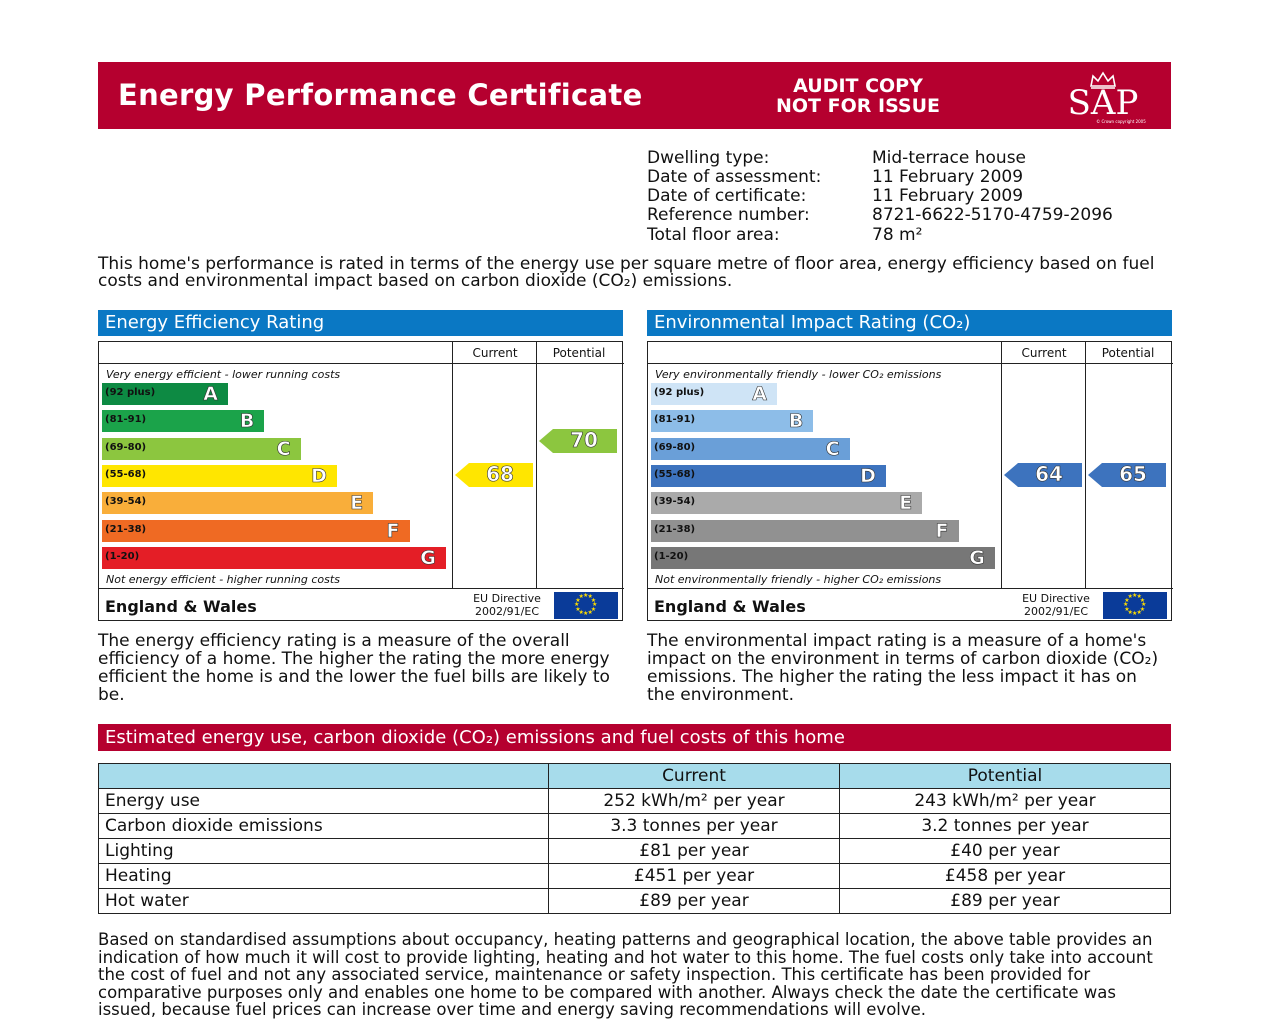 Image resolution: width=1266 pixels, height=1025 pixels. Describe the element at coordinates (858, 86) in the screenshot. I see `audit-line-1: AUDIT COPY` at that location.